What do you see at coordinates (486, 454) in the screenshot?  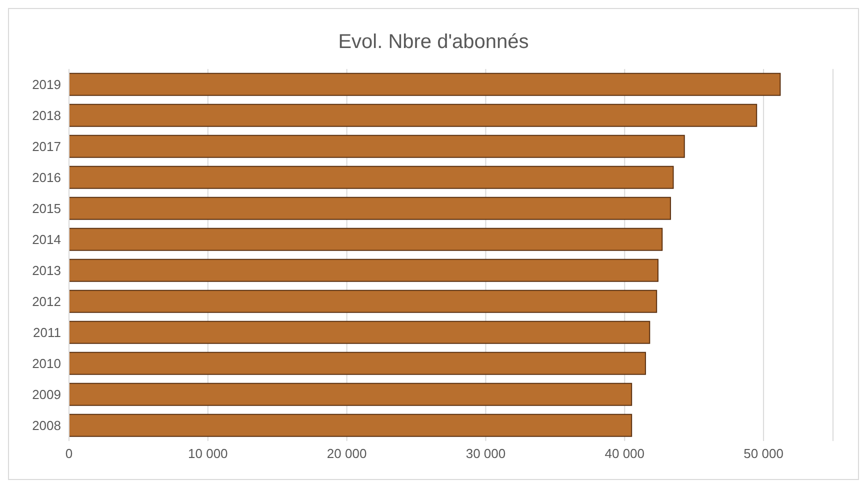 I see `x-tick-label: 30 000` at bounding box center [486, 454].